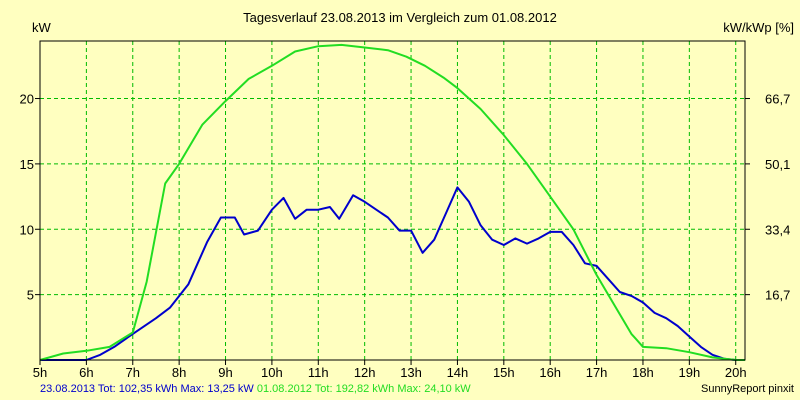 This screenshot has height=400, width=800. Describe the element at coordinates (777, 99) in the screenshot. I see `y-right-tick-label: 66,7` at that location.